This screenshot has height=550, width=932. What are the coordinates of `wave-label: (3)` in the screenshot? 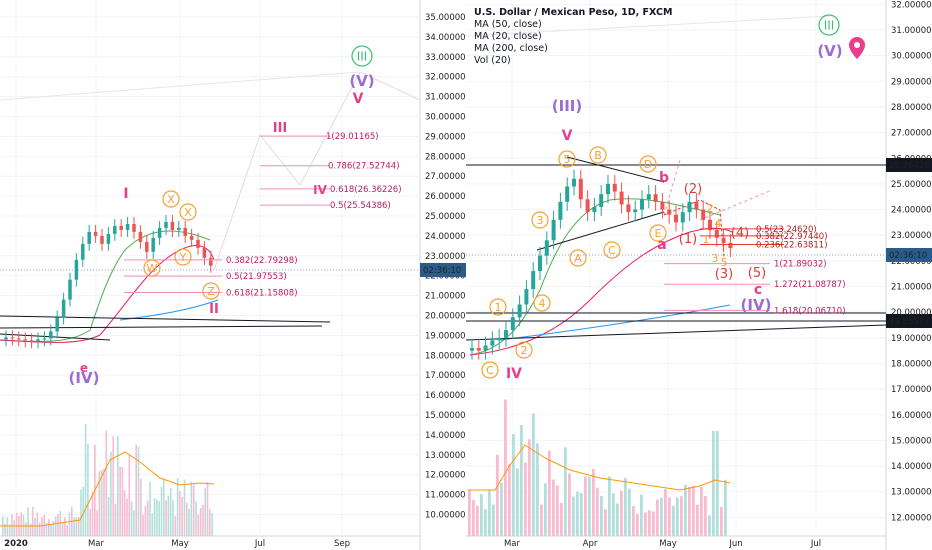 It's located at (724, 274).